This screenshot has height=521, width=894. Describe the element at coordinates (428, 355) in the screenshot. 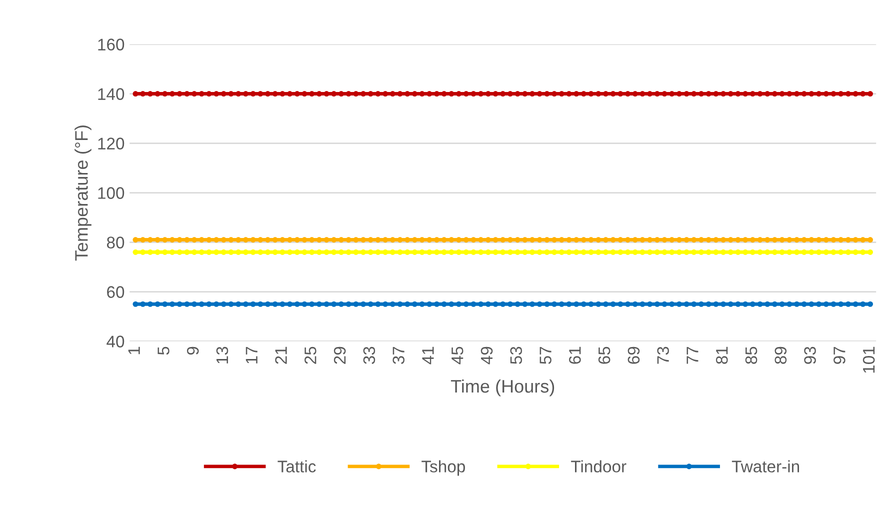

I see `x-tick-label: 41` at that location.